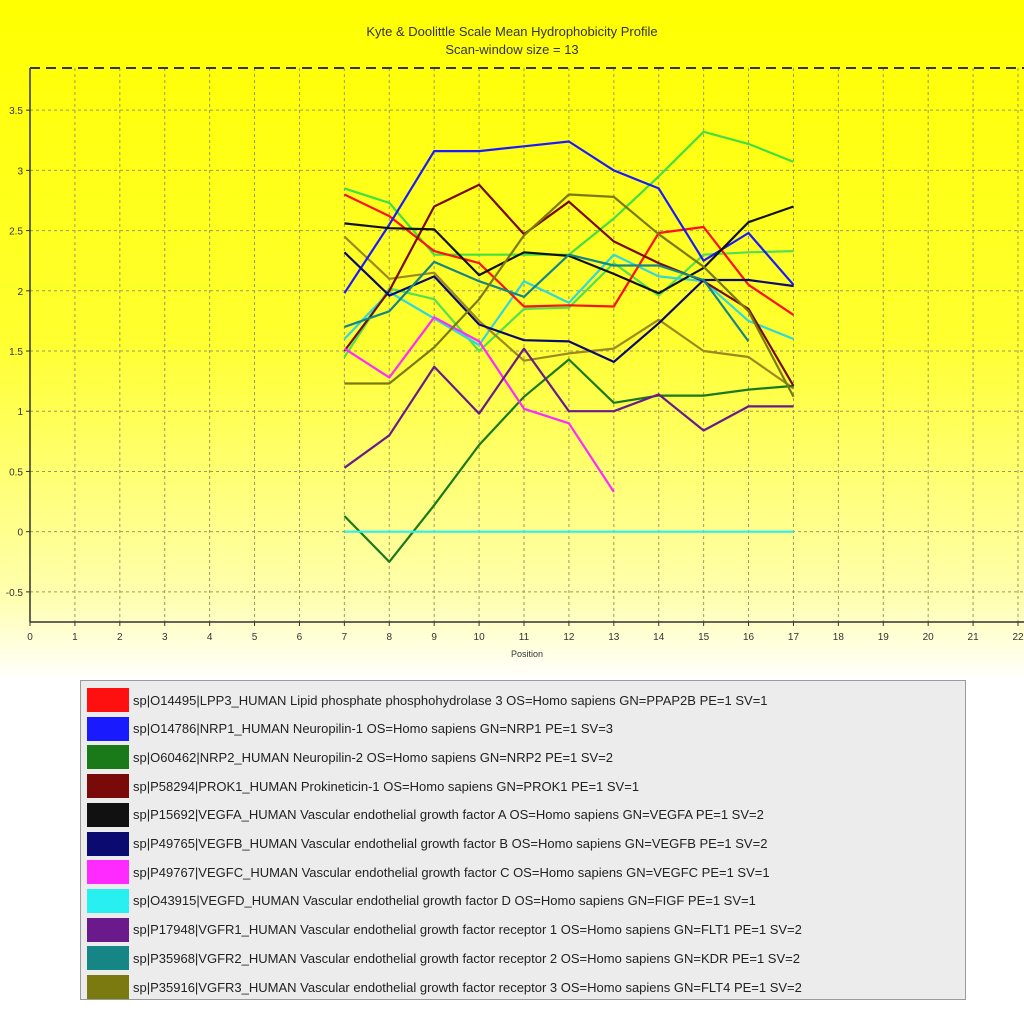  What do you see at coordinates (434, 637) in the screenshot?
I see `x-tick-label: 9` at bounding box center [434, 637].